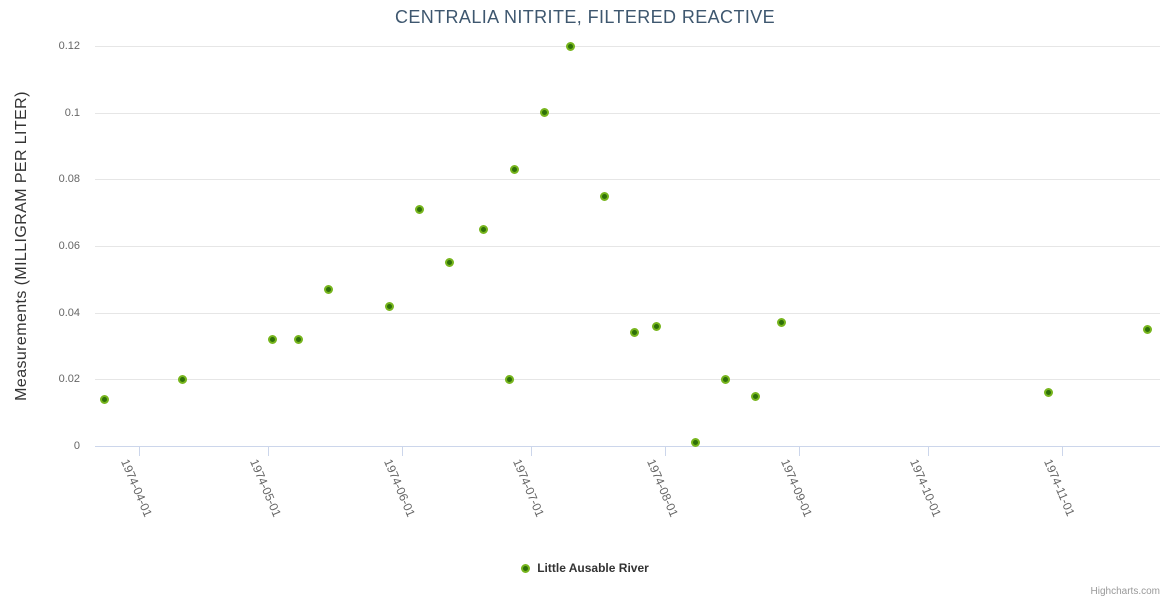  Describe the element at coordinates (926, 488) in the screenshot. I see `x-axis-tick-label: 1974-10-01` at that location.